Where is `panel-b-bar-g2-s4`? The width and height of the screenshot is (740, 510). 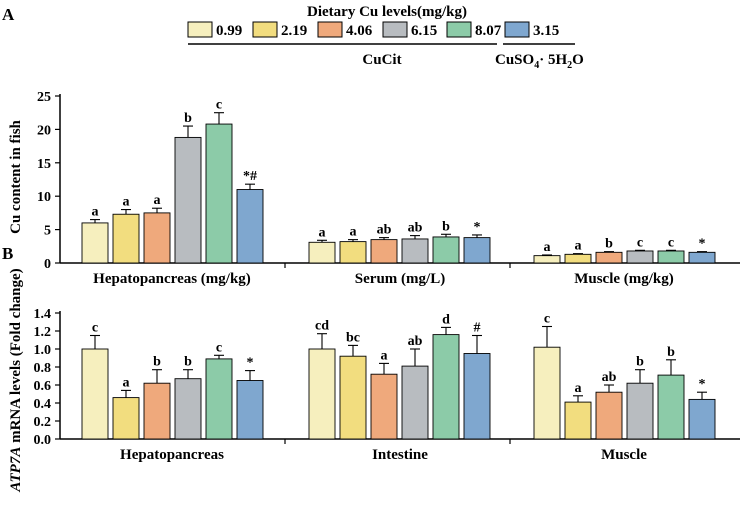
panel-b-bar-g2-s4 is located at coordinates (671, 407).